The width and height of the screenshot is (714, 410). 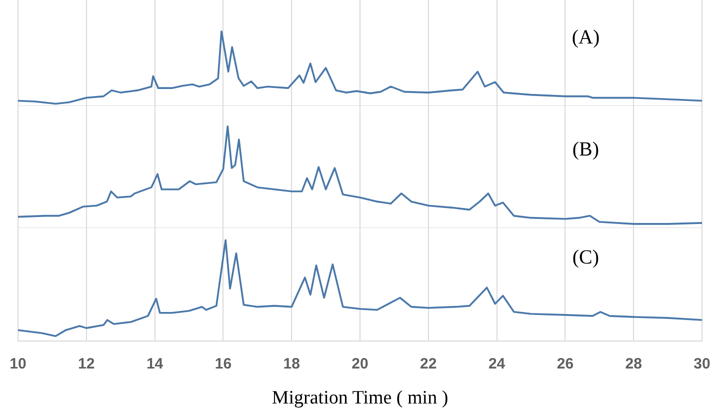 I want to click on x-tick-label: 10, so click(x=18, y=363).